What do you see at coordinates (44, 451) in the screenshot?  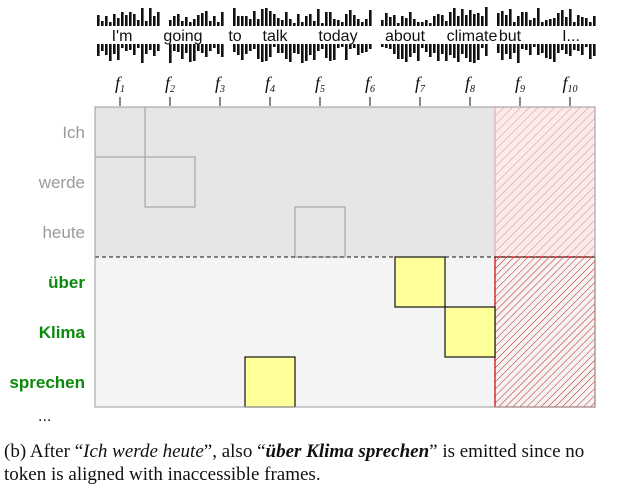 I see `caption-part-1: (b) After “` at bounding box center [44, 451].